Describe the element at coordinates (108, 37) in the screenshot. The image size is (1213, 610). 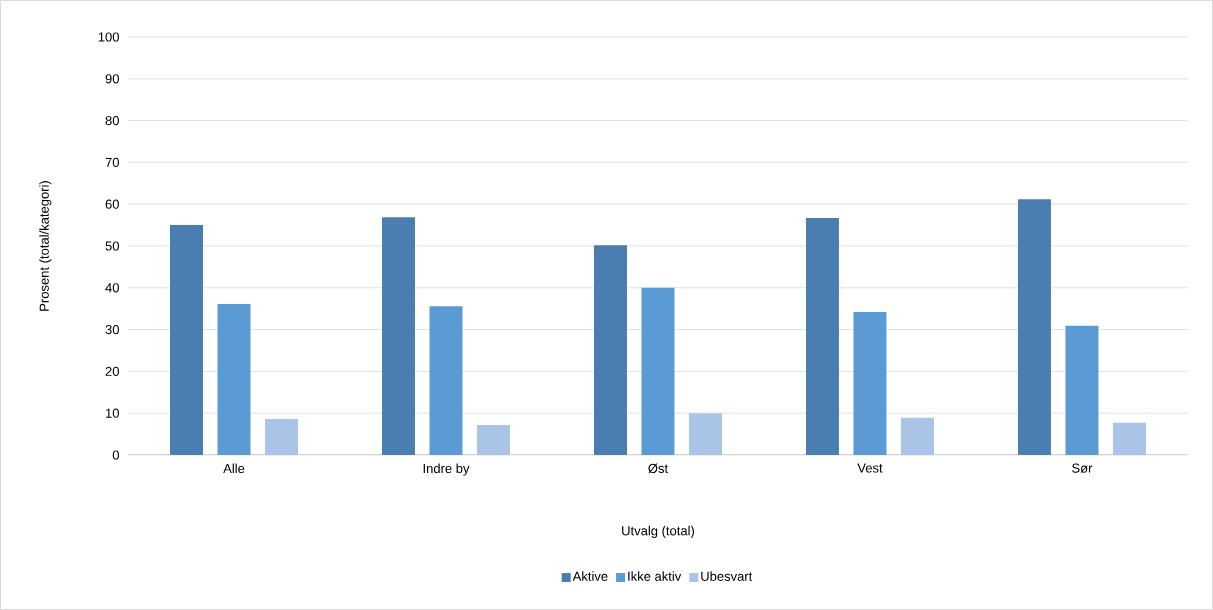
I see `y-tick-label: 100` at that location.